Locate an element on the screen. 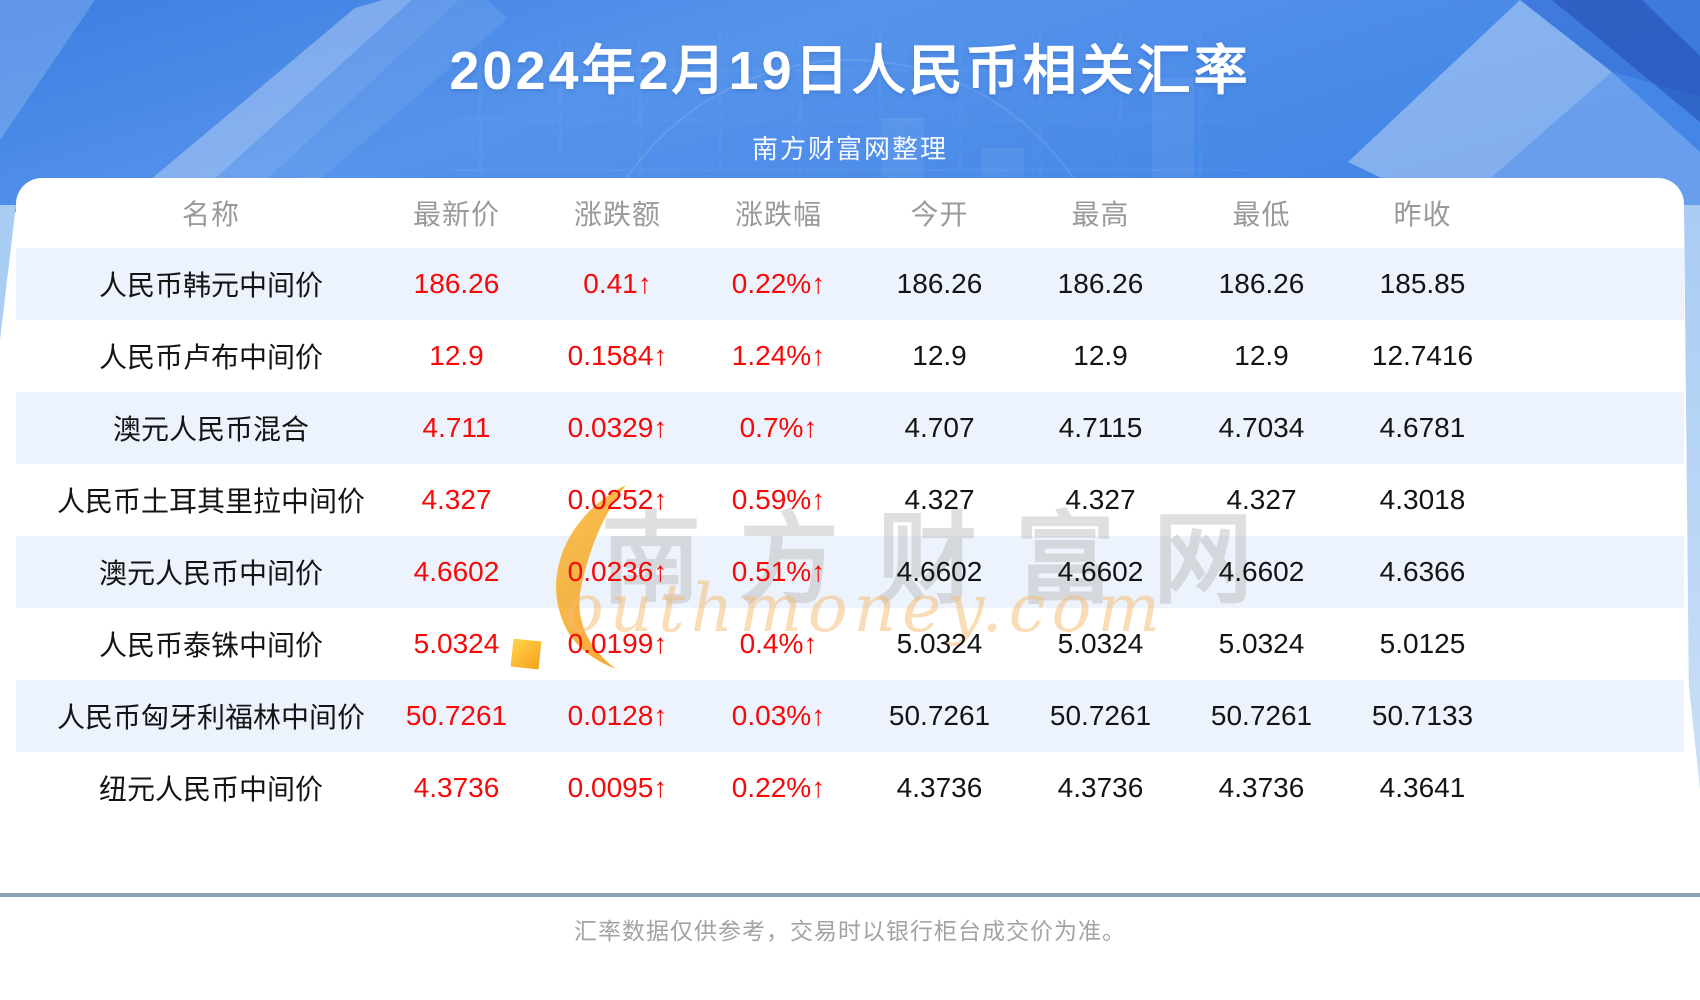 This screenshot has height=1000, width=1700. row-name: 人民币卢布中间价 is located at coordinates (210, 357).